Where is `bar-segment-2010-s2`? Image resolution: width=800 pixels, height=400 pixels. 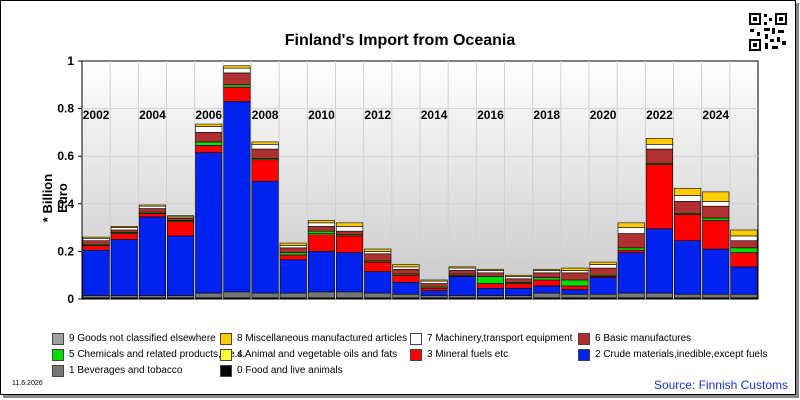
bar-segment-2010-s2 is located at coordinates (321, 272).